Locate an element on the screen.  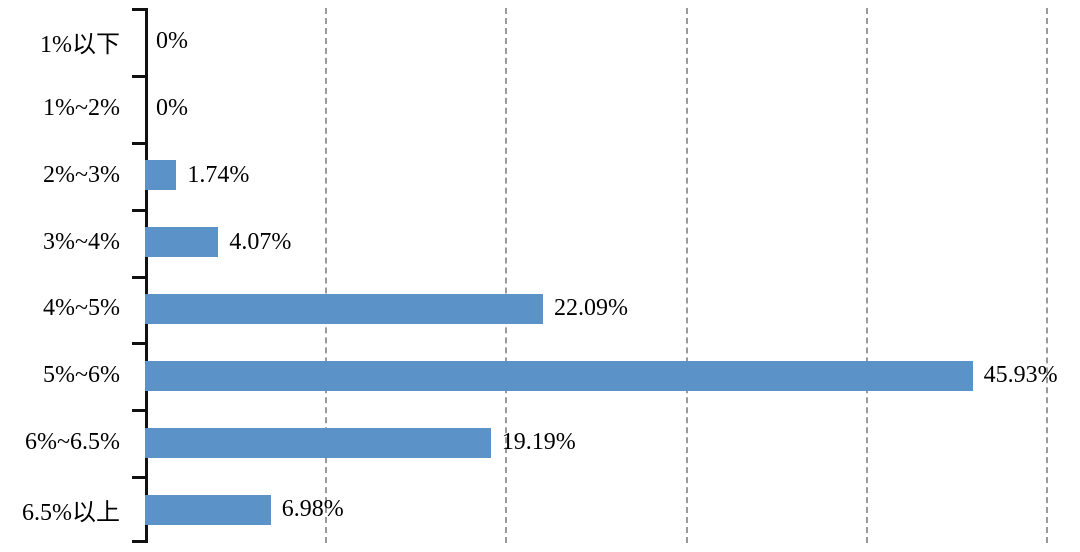
category-label: 1%以下 is located at coordinates (80, 44).